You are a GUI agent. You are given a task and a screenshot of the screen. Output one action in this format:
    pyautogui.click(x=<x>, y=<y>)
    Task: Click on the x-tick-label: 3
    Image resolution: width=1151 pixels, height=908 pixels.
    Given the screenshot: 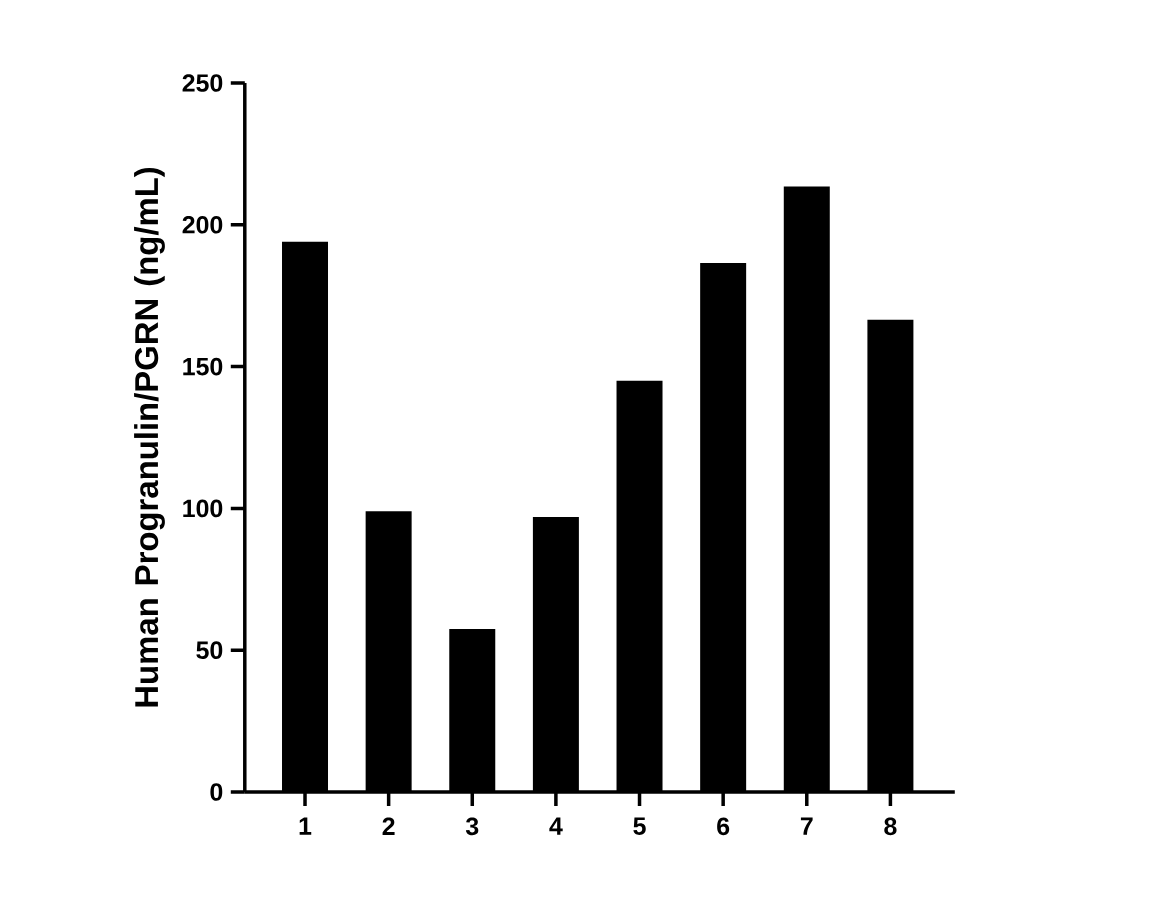 What is the action you would take?
    pyautogui.click(x=472, y=826)
    